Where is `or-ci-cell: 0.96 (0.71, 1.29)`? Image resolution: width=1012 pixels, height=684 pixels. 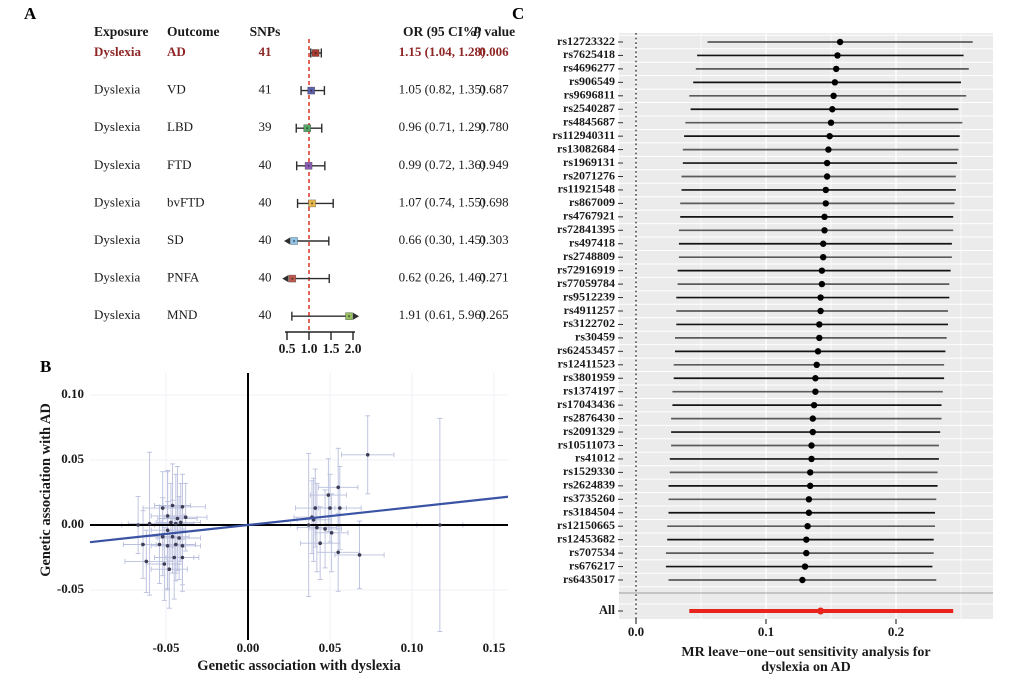 or-ci-cell: 0.96 (0.71, 1.29) is located at coordinates (442, 126).